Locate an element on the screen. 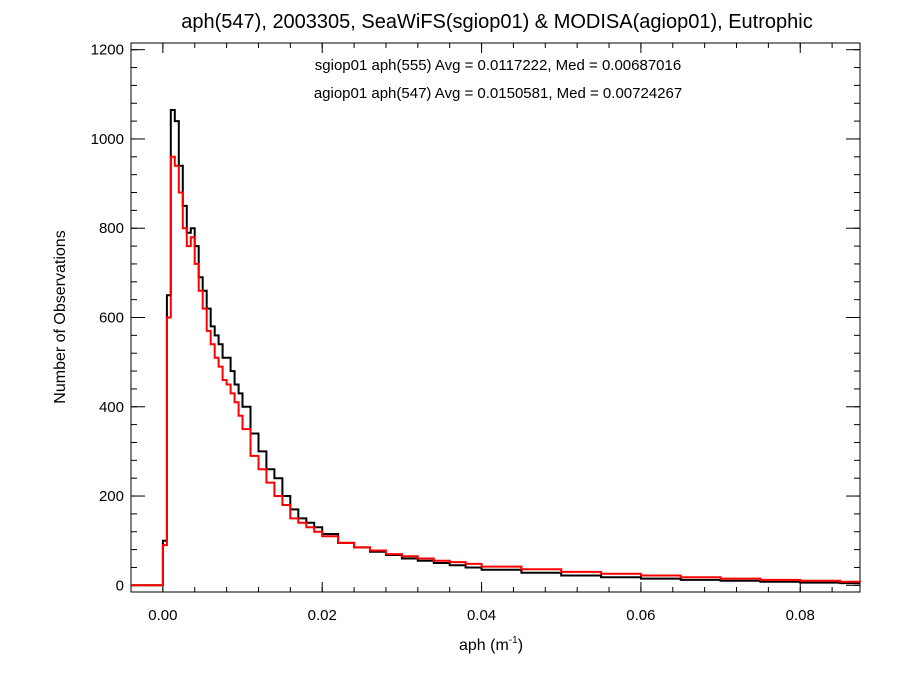 The image size is (900, 675). x-axis-label-main: aph (m is located at coordinates (484, 645).